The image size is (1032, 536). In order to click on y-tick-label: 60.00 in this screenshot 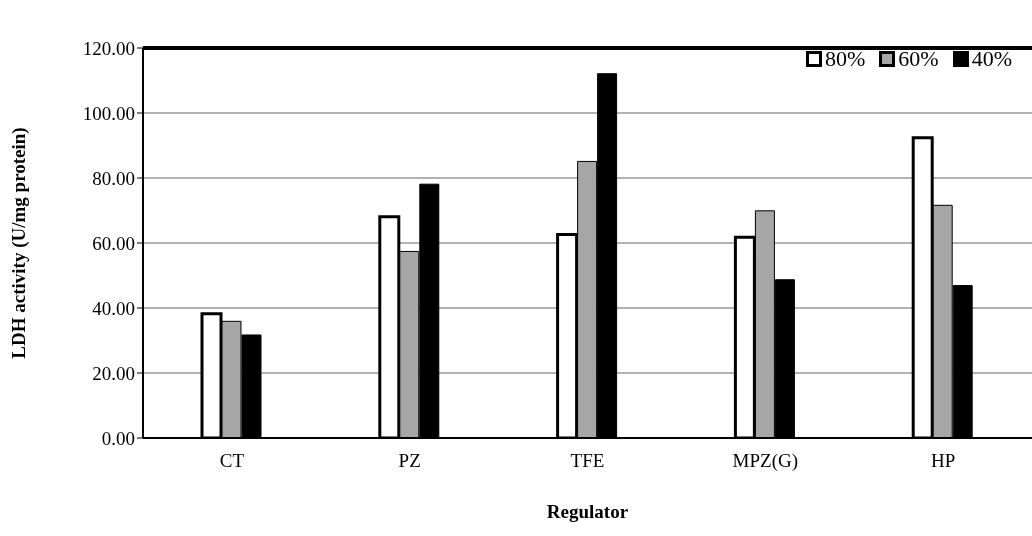, I will do `click(113, 243)`.